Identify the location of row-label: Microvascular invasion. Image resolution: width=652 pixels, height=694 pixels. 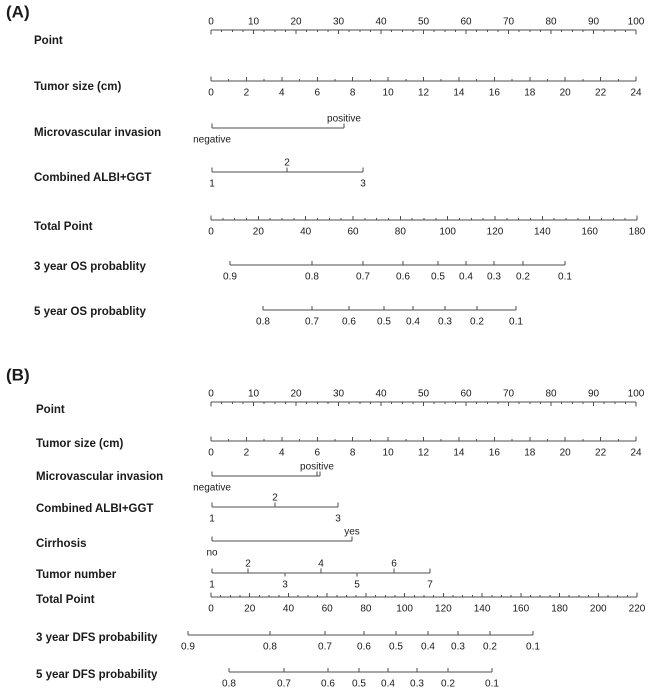
(99, 477).